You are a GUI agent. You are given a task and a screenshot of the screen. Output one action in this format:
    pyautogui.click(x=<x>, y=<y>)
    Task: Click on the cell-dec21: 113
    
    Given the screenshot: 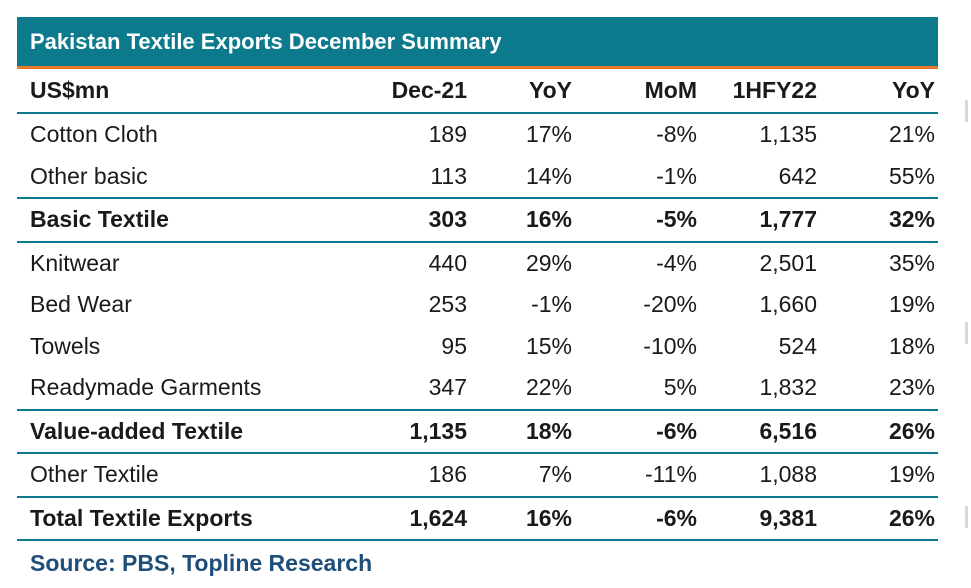 What is the action you would take?
    pyautogui.click(x=448, y=175)
    